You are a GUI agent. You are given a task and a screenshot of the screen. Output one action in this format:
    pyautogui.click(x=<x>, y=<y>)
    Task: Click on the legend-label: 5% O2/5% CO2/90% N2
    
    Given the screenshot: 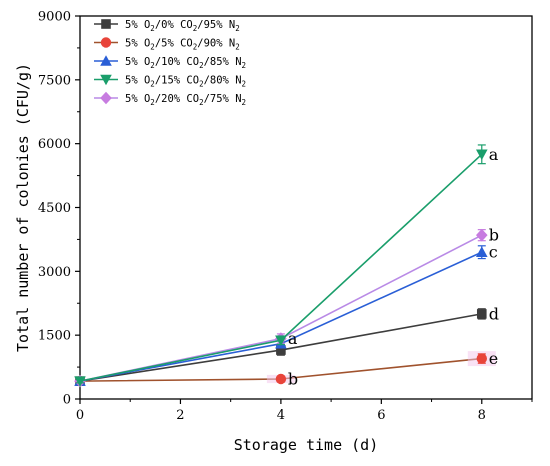 What is the action you would take?
    pyautogui.click(x=182, y=45)
    